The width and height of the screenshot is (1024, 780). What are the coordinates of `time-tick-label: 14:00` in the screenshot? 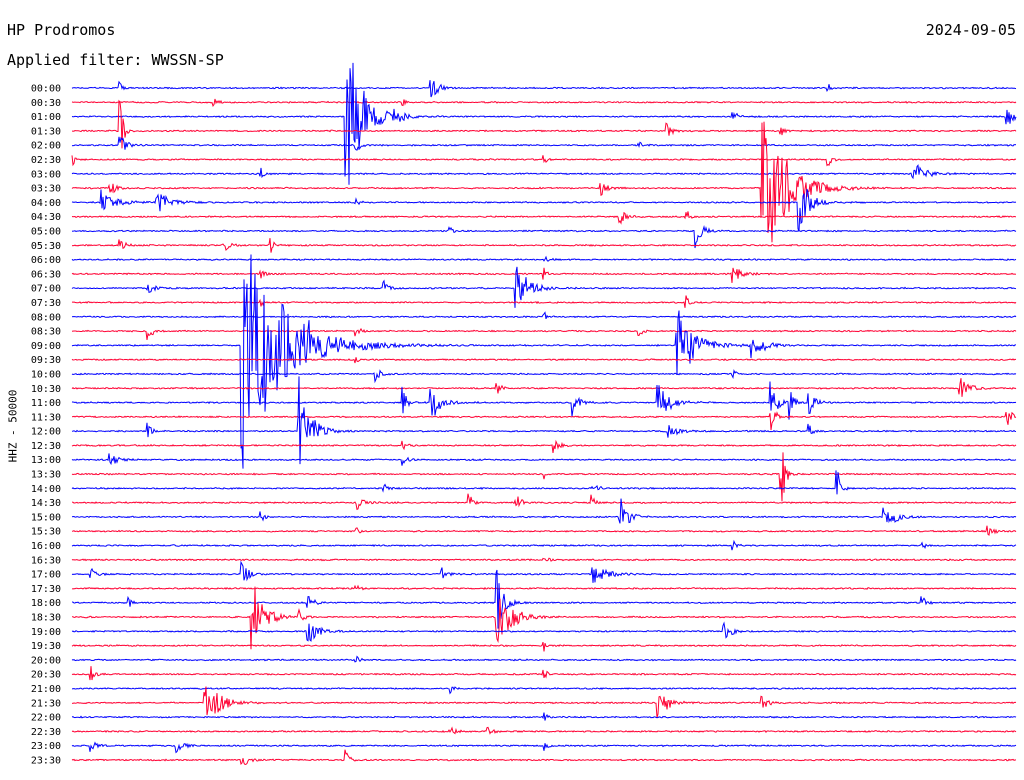 It's located at (46, 489).